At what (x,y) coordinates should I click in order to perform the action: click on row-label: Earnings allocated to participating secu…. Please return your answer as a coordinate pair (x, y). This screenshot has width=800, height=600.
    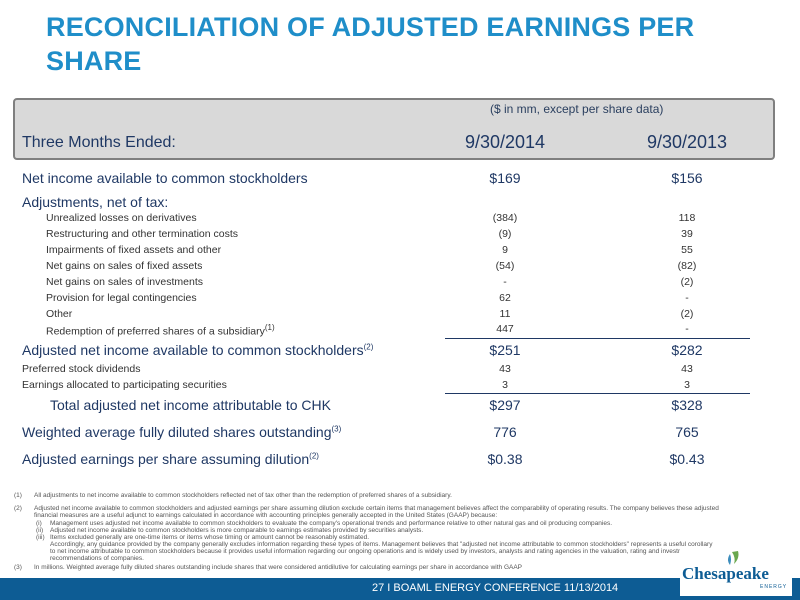
    Looking at the image, I should click on (124, 385).